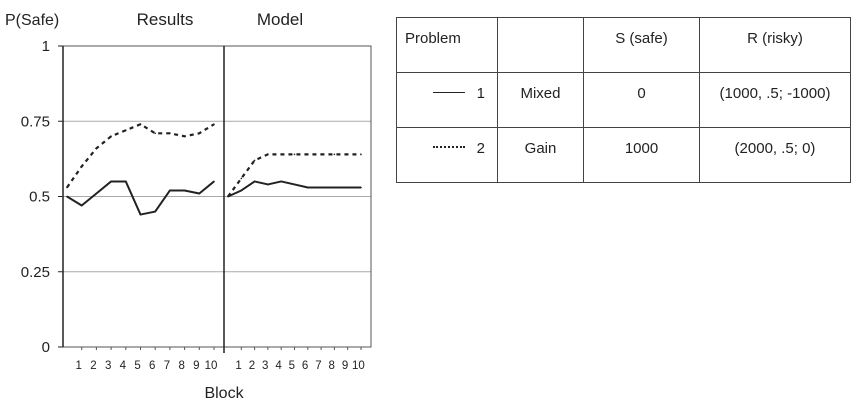 This screenshot has height=406, width=864. Describe the element at coordinates (447, 155) in the screenshot. I see `problem-cell: 2` at that location.